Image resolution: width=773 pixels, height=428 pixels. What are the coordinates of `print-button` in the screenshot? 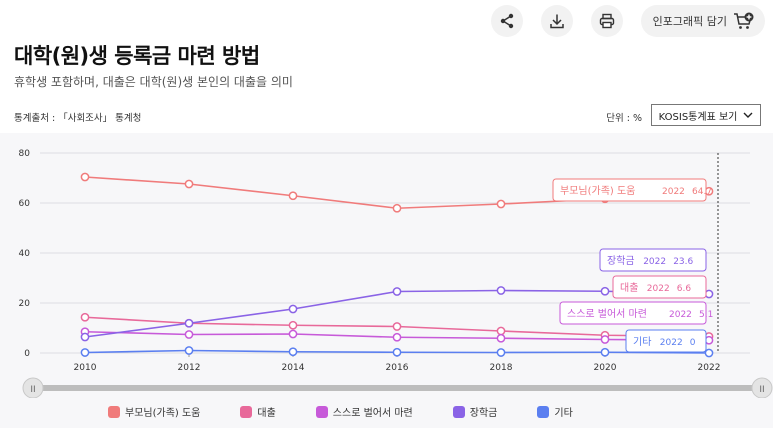 It's located at (606, 21).